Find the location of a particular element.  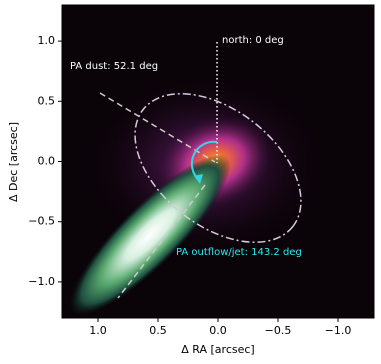

x-tick-label: 0.5 is located at coordinates (158, 330).